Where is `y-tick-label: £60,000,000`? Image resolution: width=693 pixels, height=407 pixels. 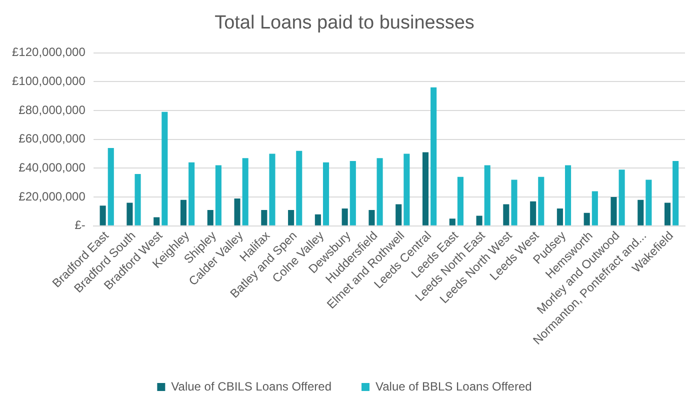 y-tick-label: £60,000,000 is located at coordinates (52, 139).